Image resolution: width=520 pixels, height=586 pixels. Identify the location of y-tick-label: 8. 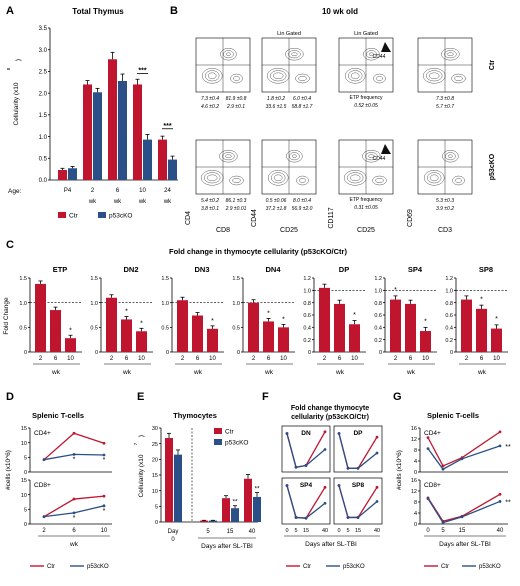
(415, 451).